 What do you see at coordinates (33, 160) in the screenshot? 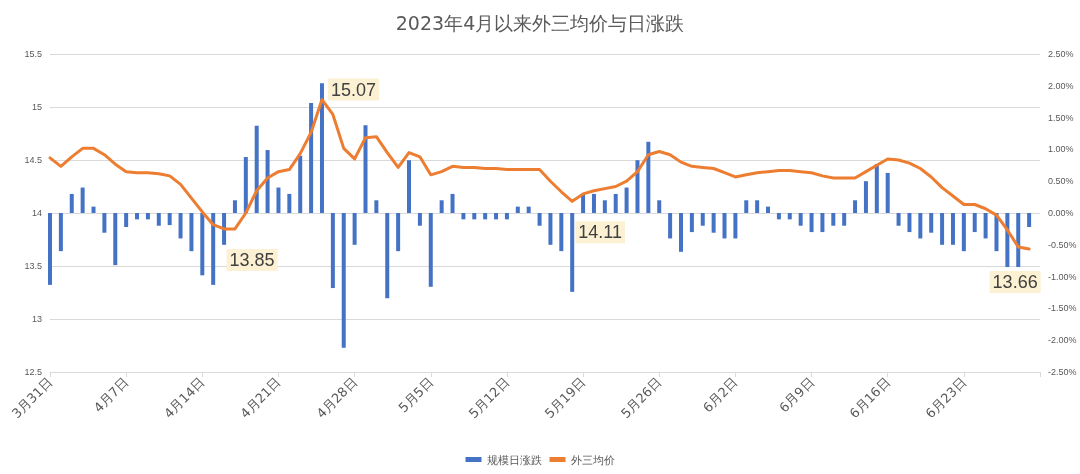
I see `y-tick-label: 14.5` at bounding box center [33, 160].